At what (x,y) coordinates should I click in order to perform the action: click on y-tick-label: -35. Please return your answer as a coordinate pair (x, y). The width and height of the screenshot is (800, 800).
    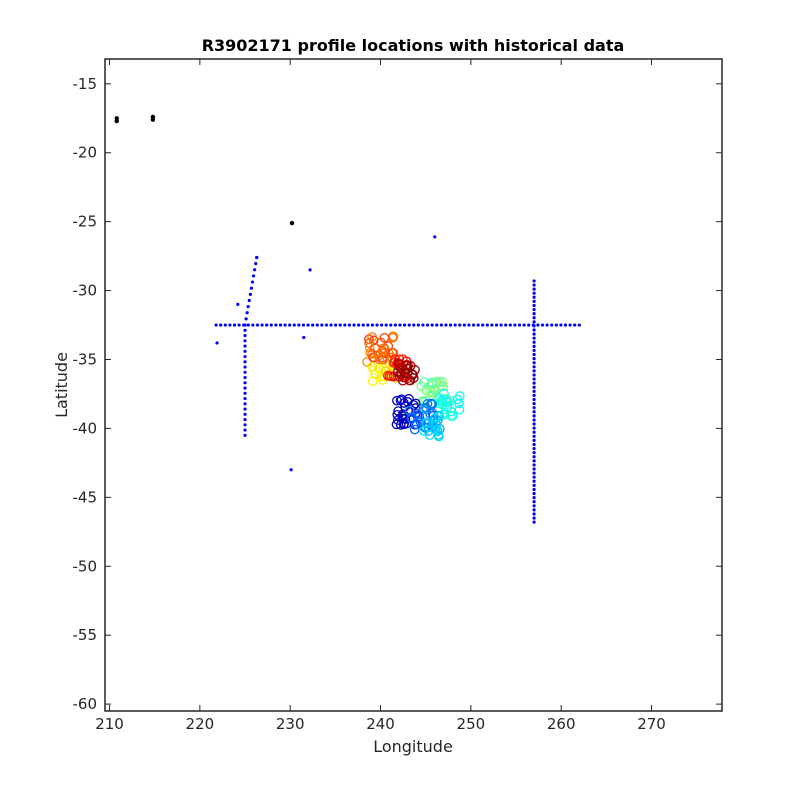
    Looking at the image, I should click on (85, 359).